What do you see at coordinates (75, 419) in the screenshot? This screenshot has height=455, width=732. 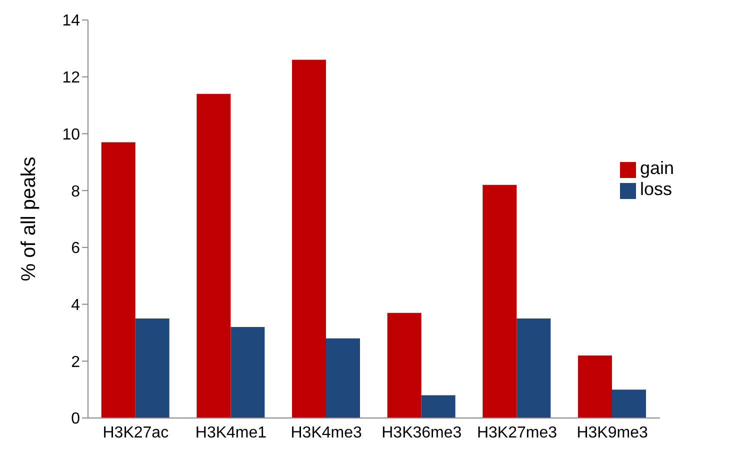 I see `y-tick-label: 0` at bounding box center [75, 419].